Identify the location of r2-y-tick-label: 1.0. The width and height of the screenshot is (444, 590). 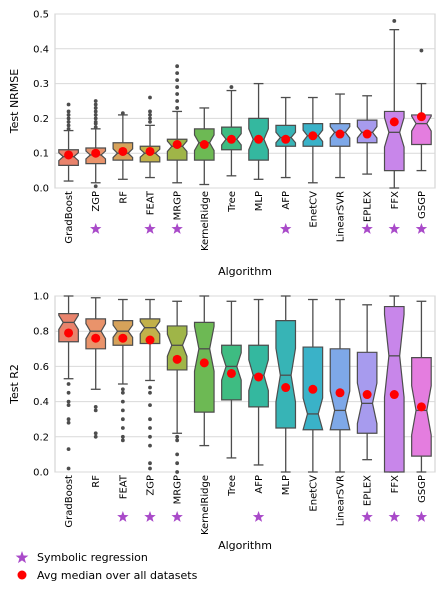
(41, 297).